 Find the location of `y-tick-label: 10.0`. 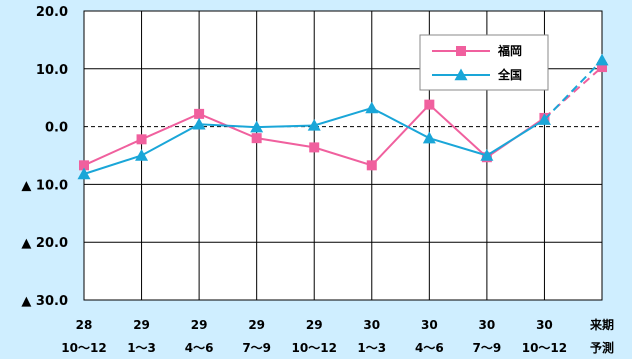

y-tick-label: 10.0 is located at coordinates (52, 70).